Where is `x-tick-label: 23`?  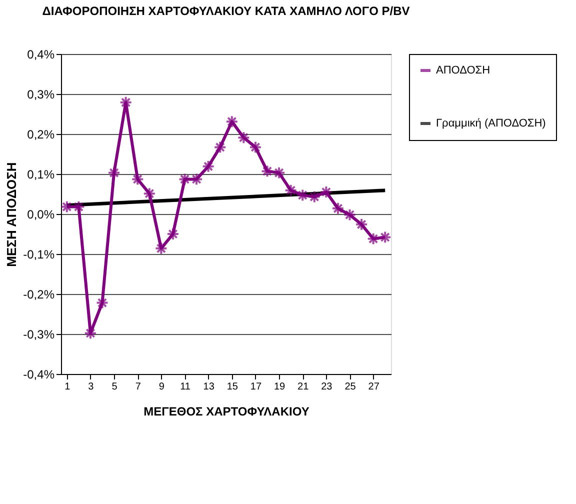 x-tick-label: 23 is located at coordinates (327, 387).